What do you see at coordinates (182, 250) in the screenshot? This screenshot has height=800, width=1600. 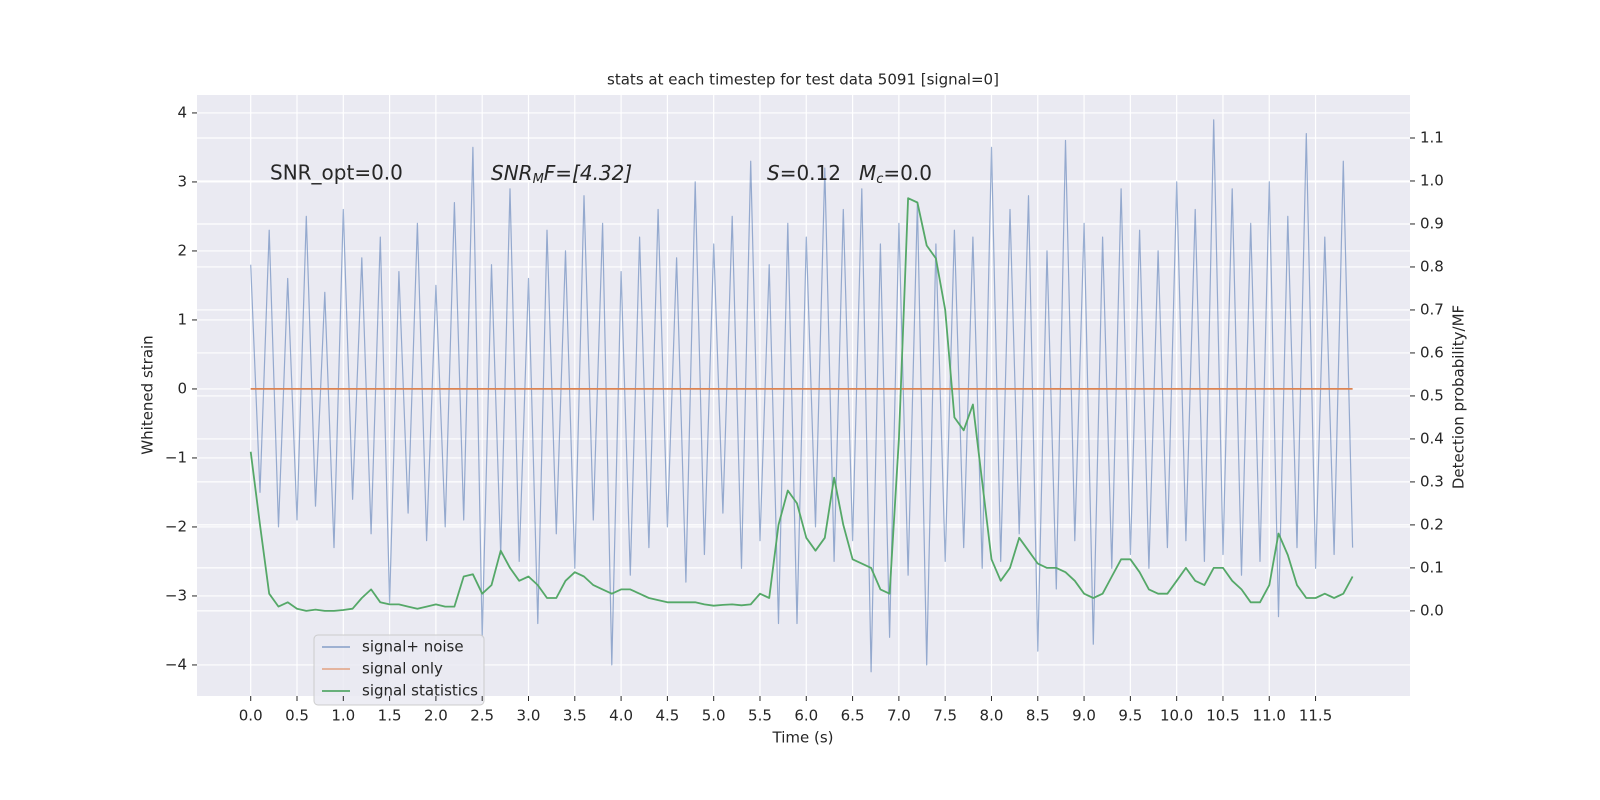 I see `y-tick-label: 2` at bounding box center [182, 250].